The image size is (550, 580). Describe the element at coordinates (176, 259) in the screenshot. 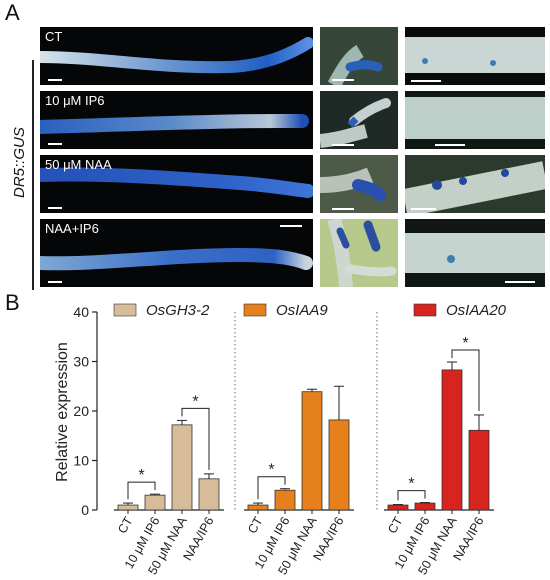

I see `root-image-naa-ip6` at that location.